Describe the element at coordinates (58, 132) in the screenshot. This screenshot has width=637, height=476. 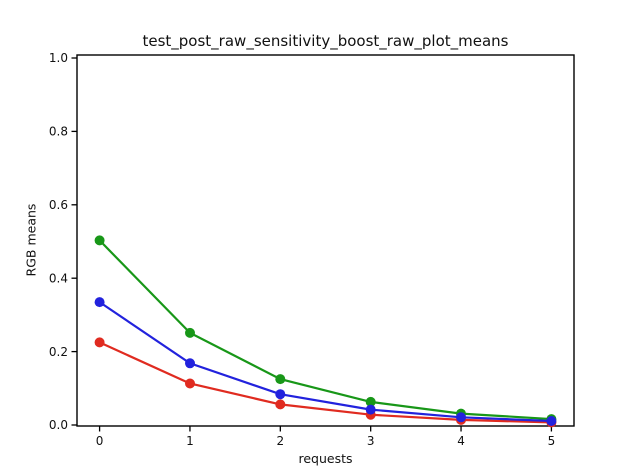
I see `y-tick-label: 0.8` at that location.